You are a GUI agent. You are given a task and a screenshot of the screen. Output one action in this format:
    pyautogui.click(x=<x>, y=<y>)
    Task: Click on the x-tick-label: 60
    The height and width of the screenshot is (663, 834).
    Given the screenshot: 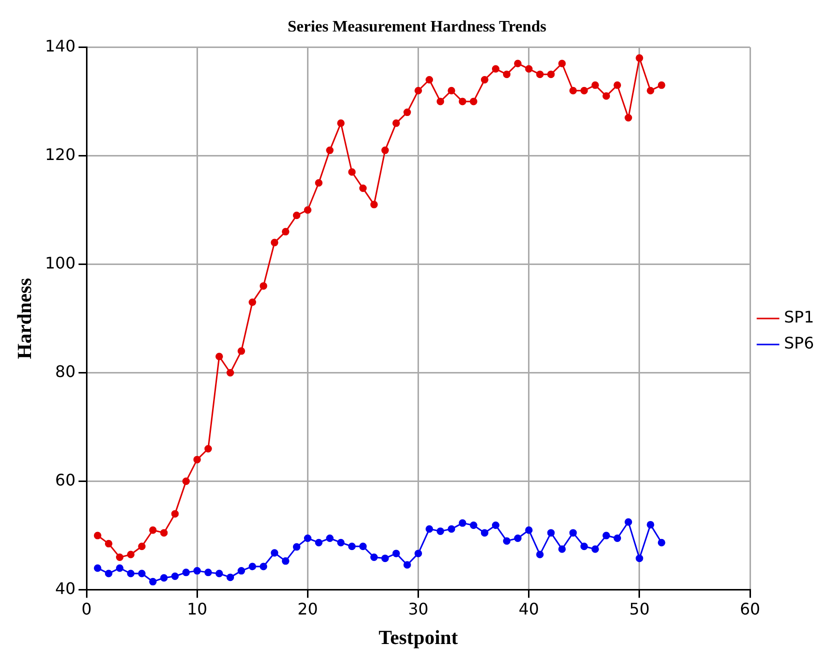 What is the action you would take?
    pyautogui.click(x=750, y=609)
    